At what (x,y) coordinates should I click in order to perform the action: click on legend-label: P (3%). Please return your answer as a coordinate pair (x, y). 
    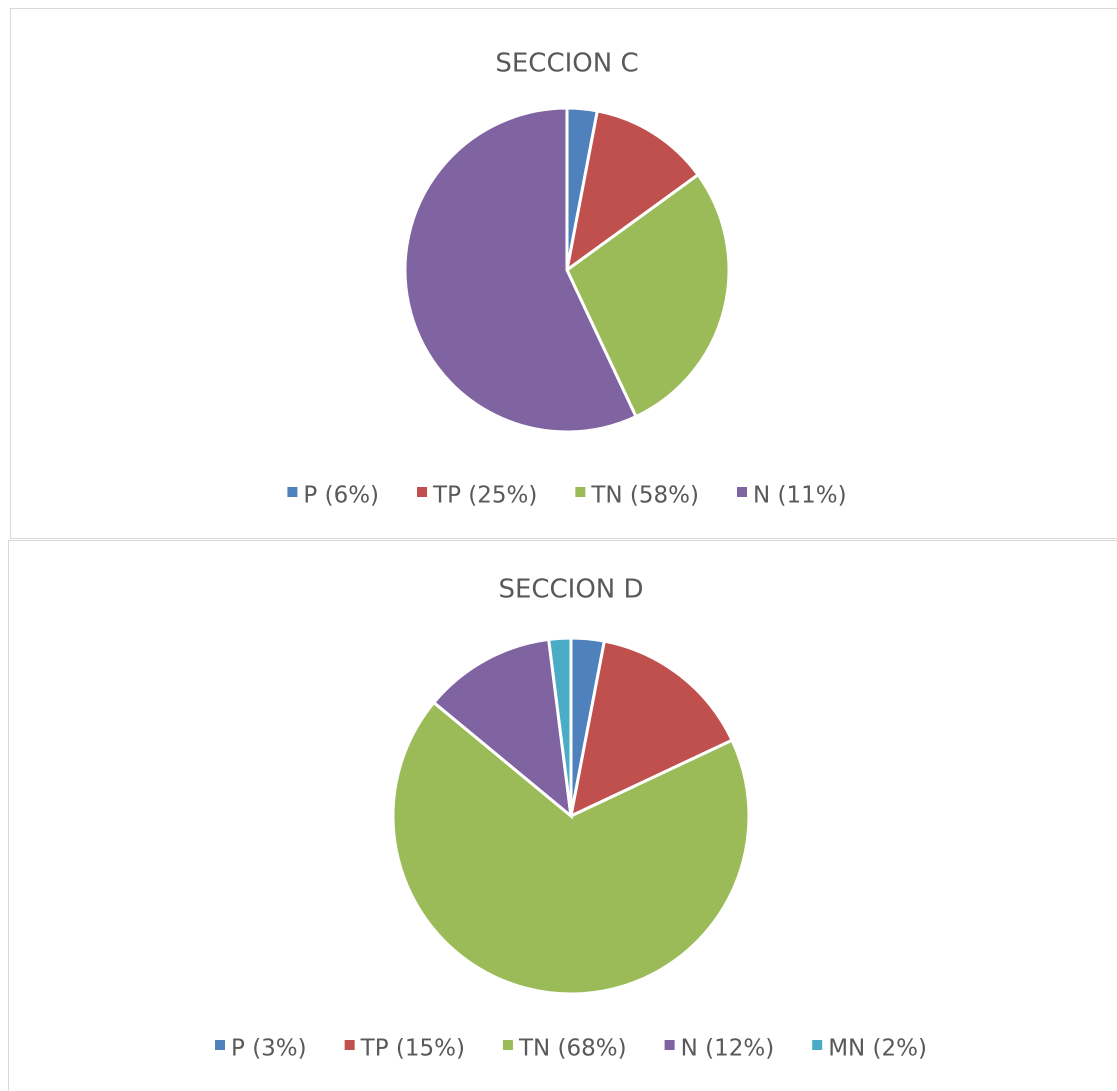
    Looking at the image, I should click on (269, 1049).